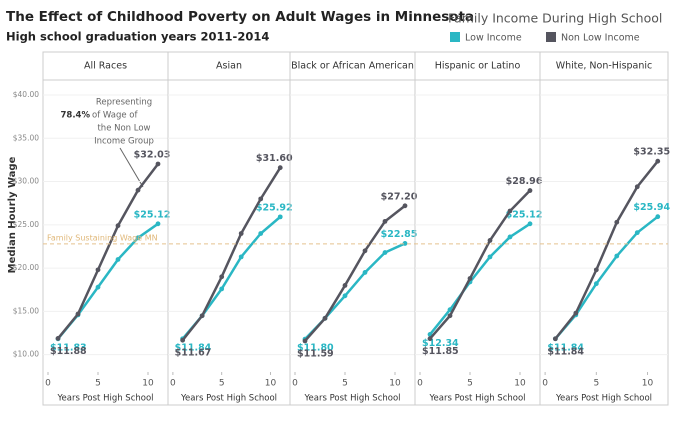  What do you see at coordinates (26, 267) in the screenshot?
I see `y-tick-label: $20.00` at bounding box center [26, 267].